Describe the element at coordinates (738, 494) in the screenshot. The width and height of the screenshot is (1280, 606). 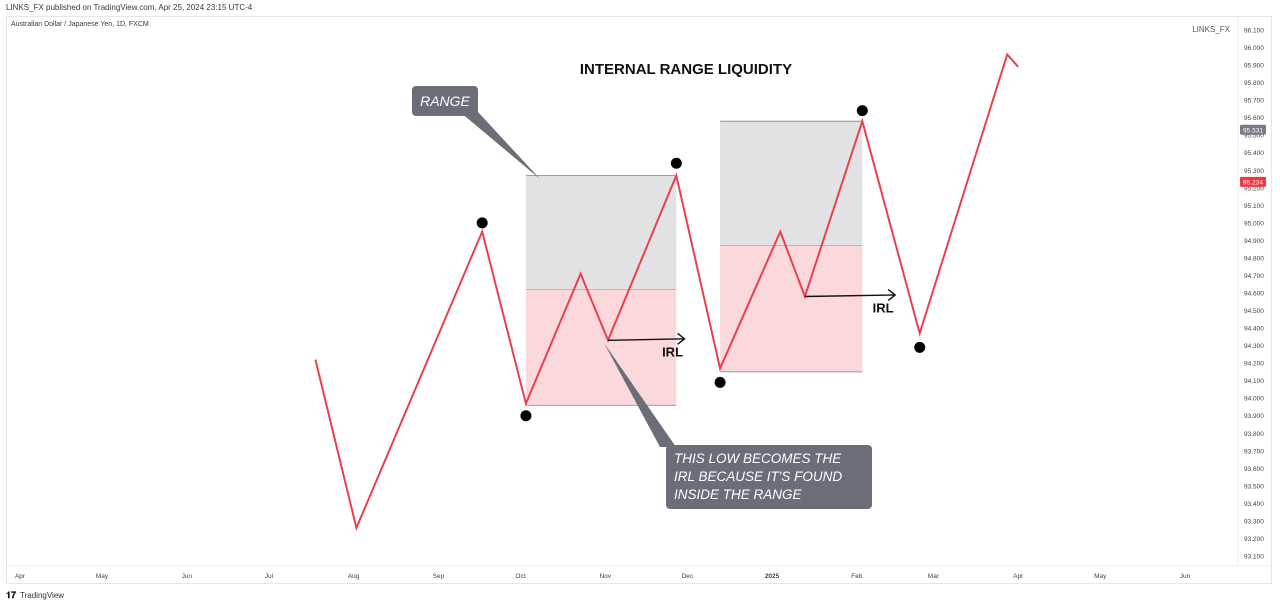
I see `irl-callout-line-3: INSIDE THE RANGE` at that location.